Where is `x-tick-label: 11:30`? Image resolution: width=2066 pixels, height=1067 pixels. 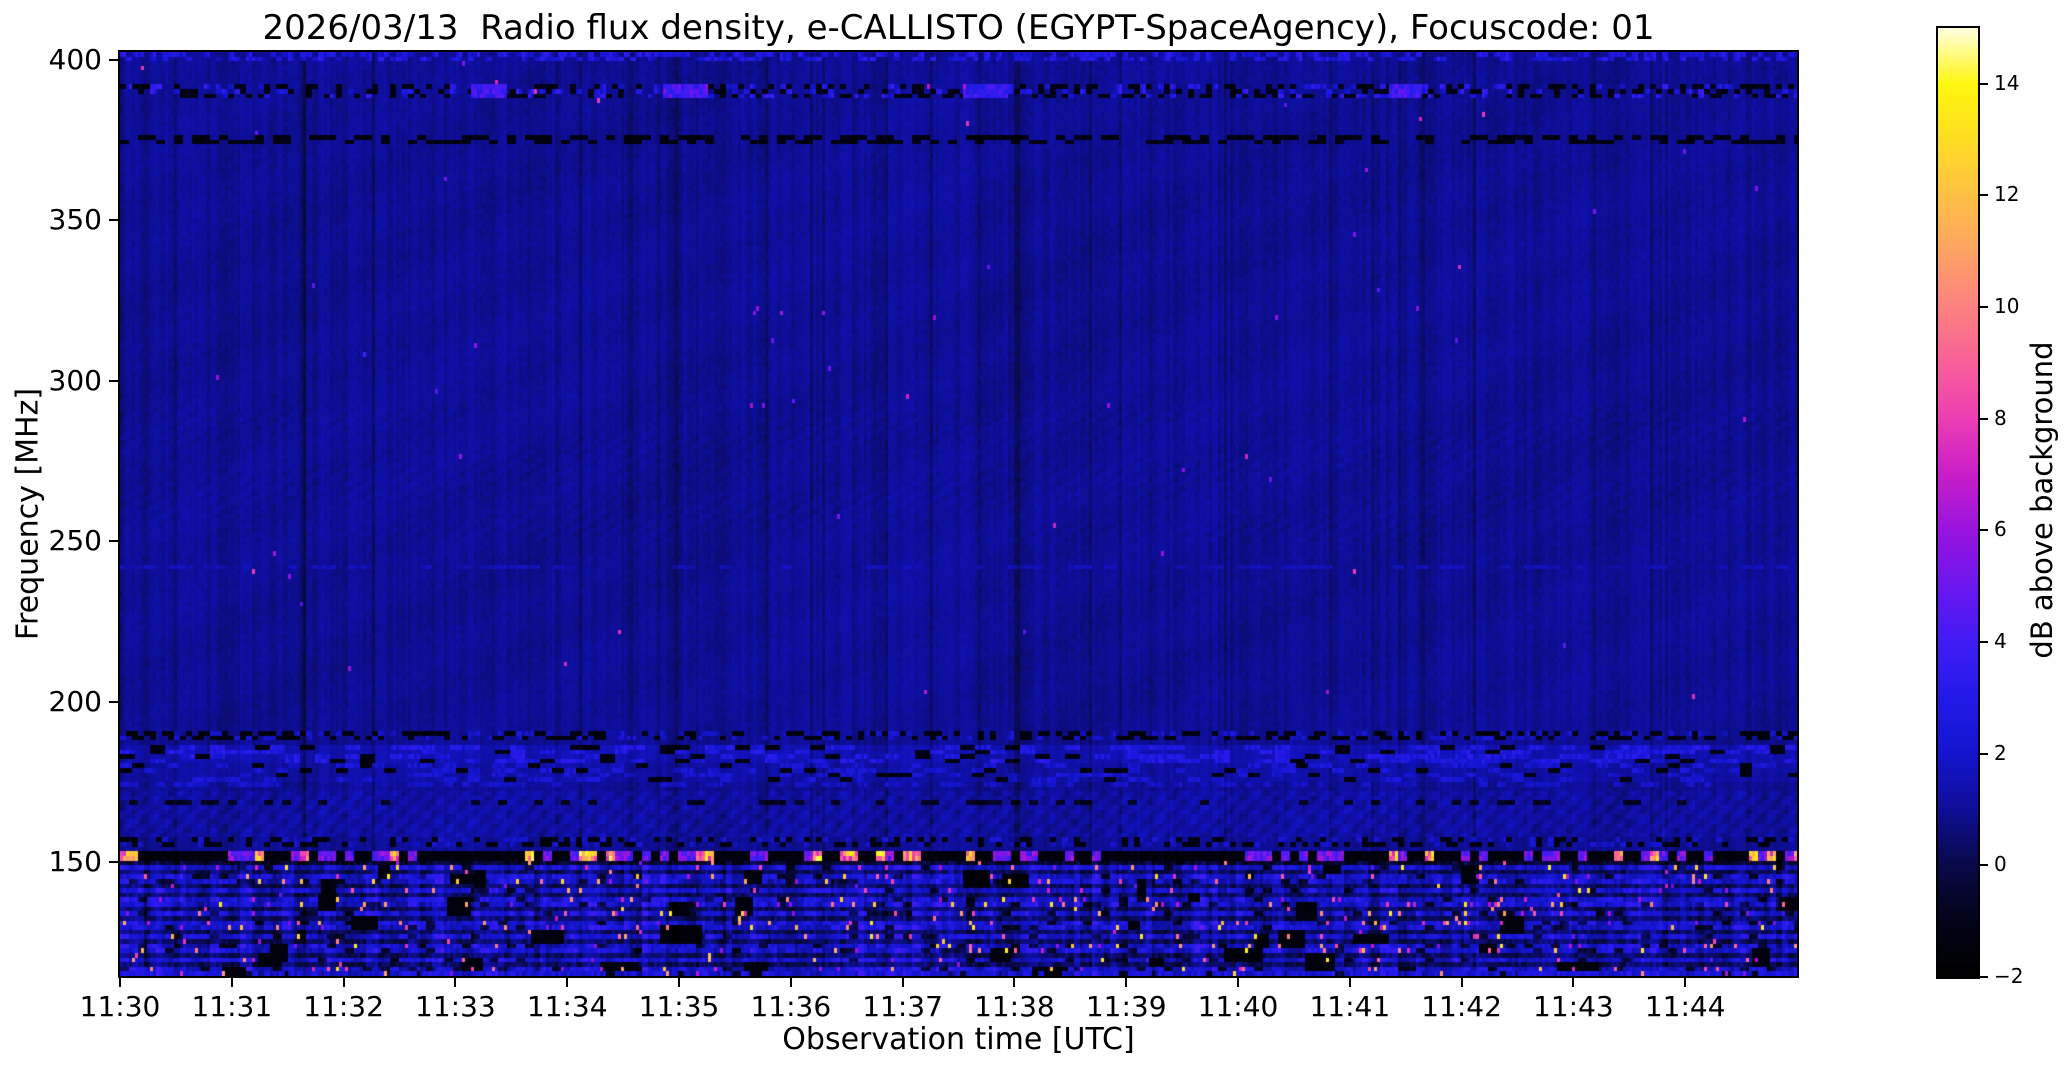
x-tick-label: 11:30 is located at coordinates (120, 1006).